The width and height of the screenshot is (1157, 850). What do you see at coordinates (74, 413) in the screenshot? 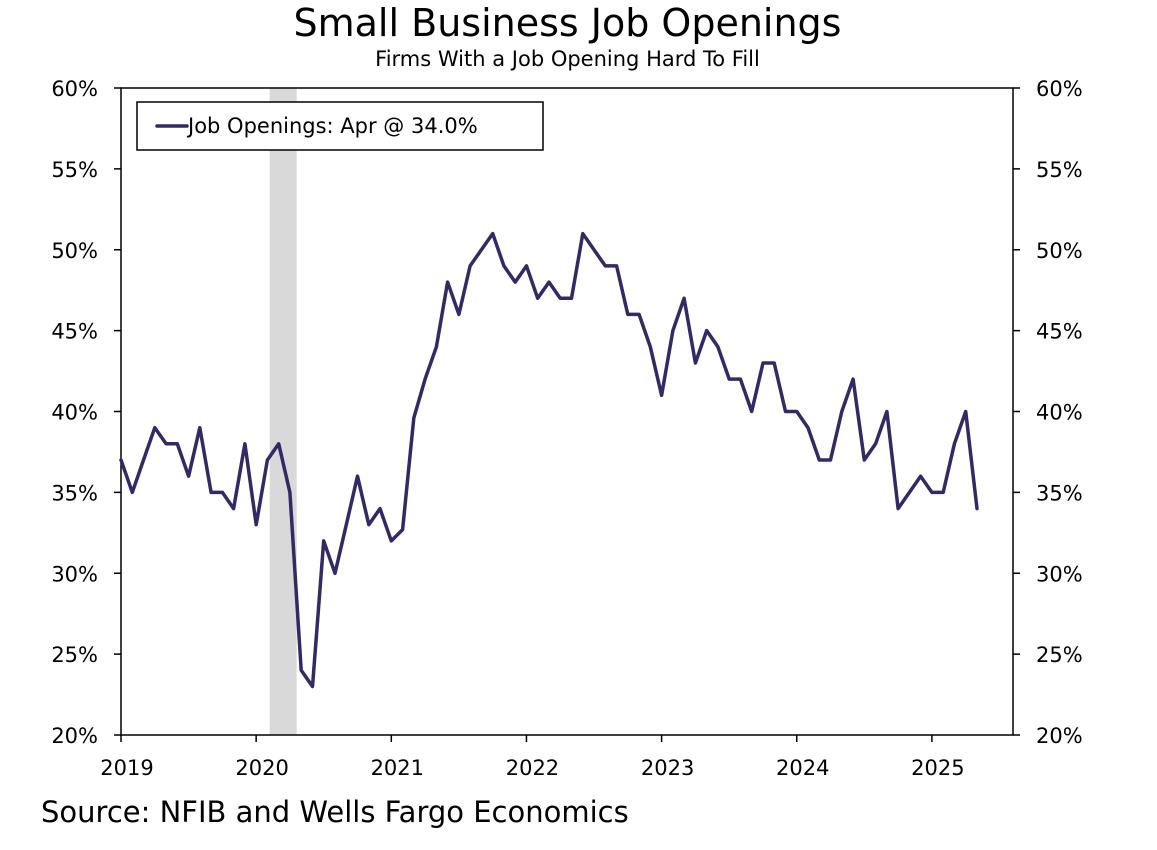
I see `y-tick-label-left: 40%` at bounding box center [74, 413].